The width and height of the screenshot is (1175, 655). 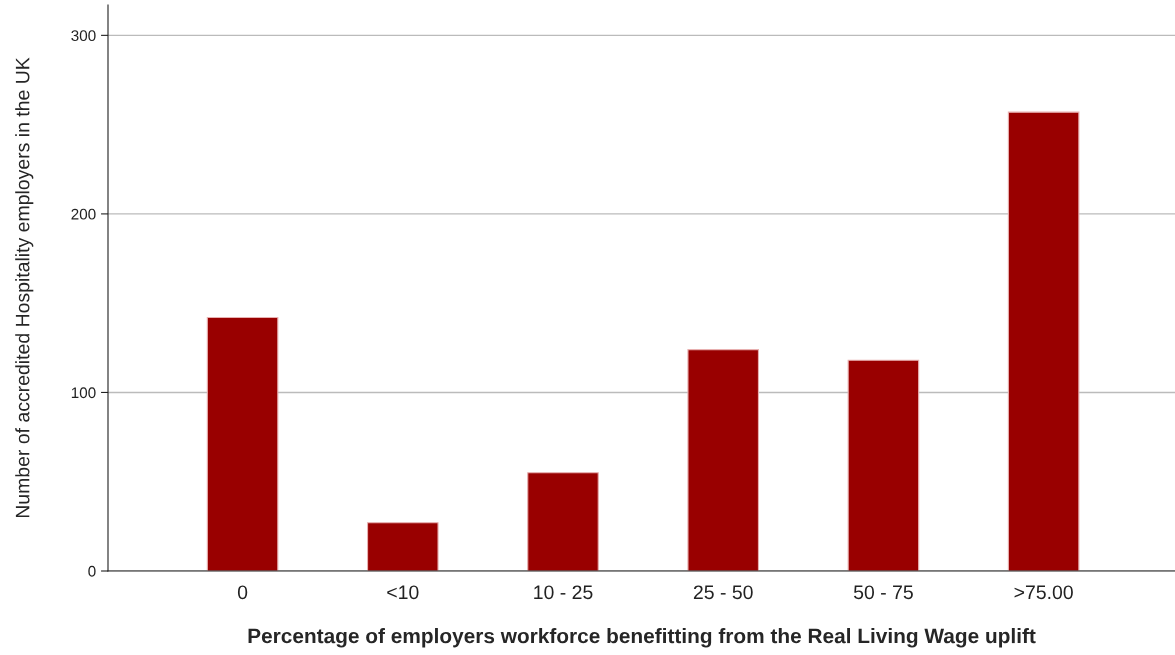 I want to click on x-tick-label: 25 - 50, so click(x=723, y=592).